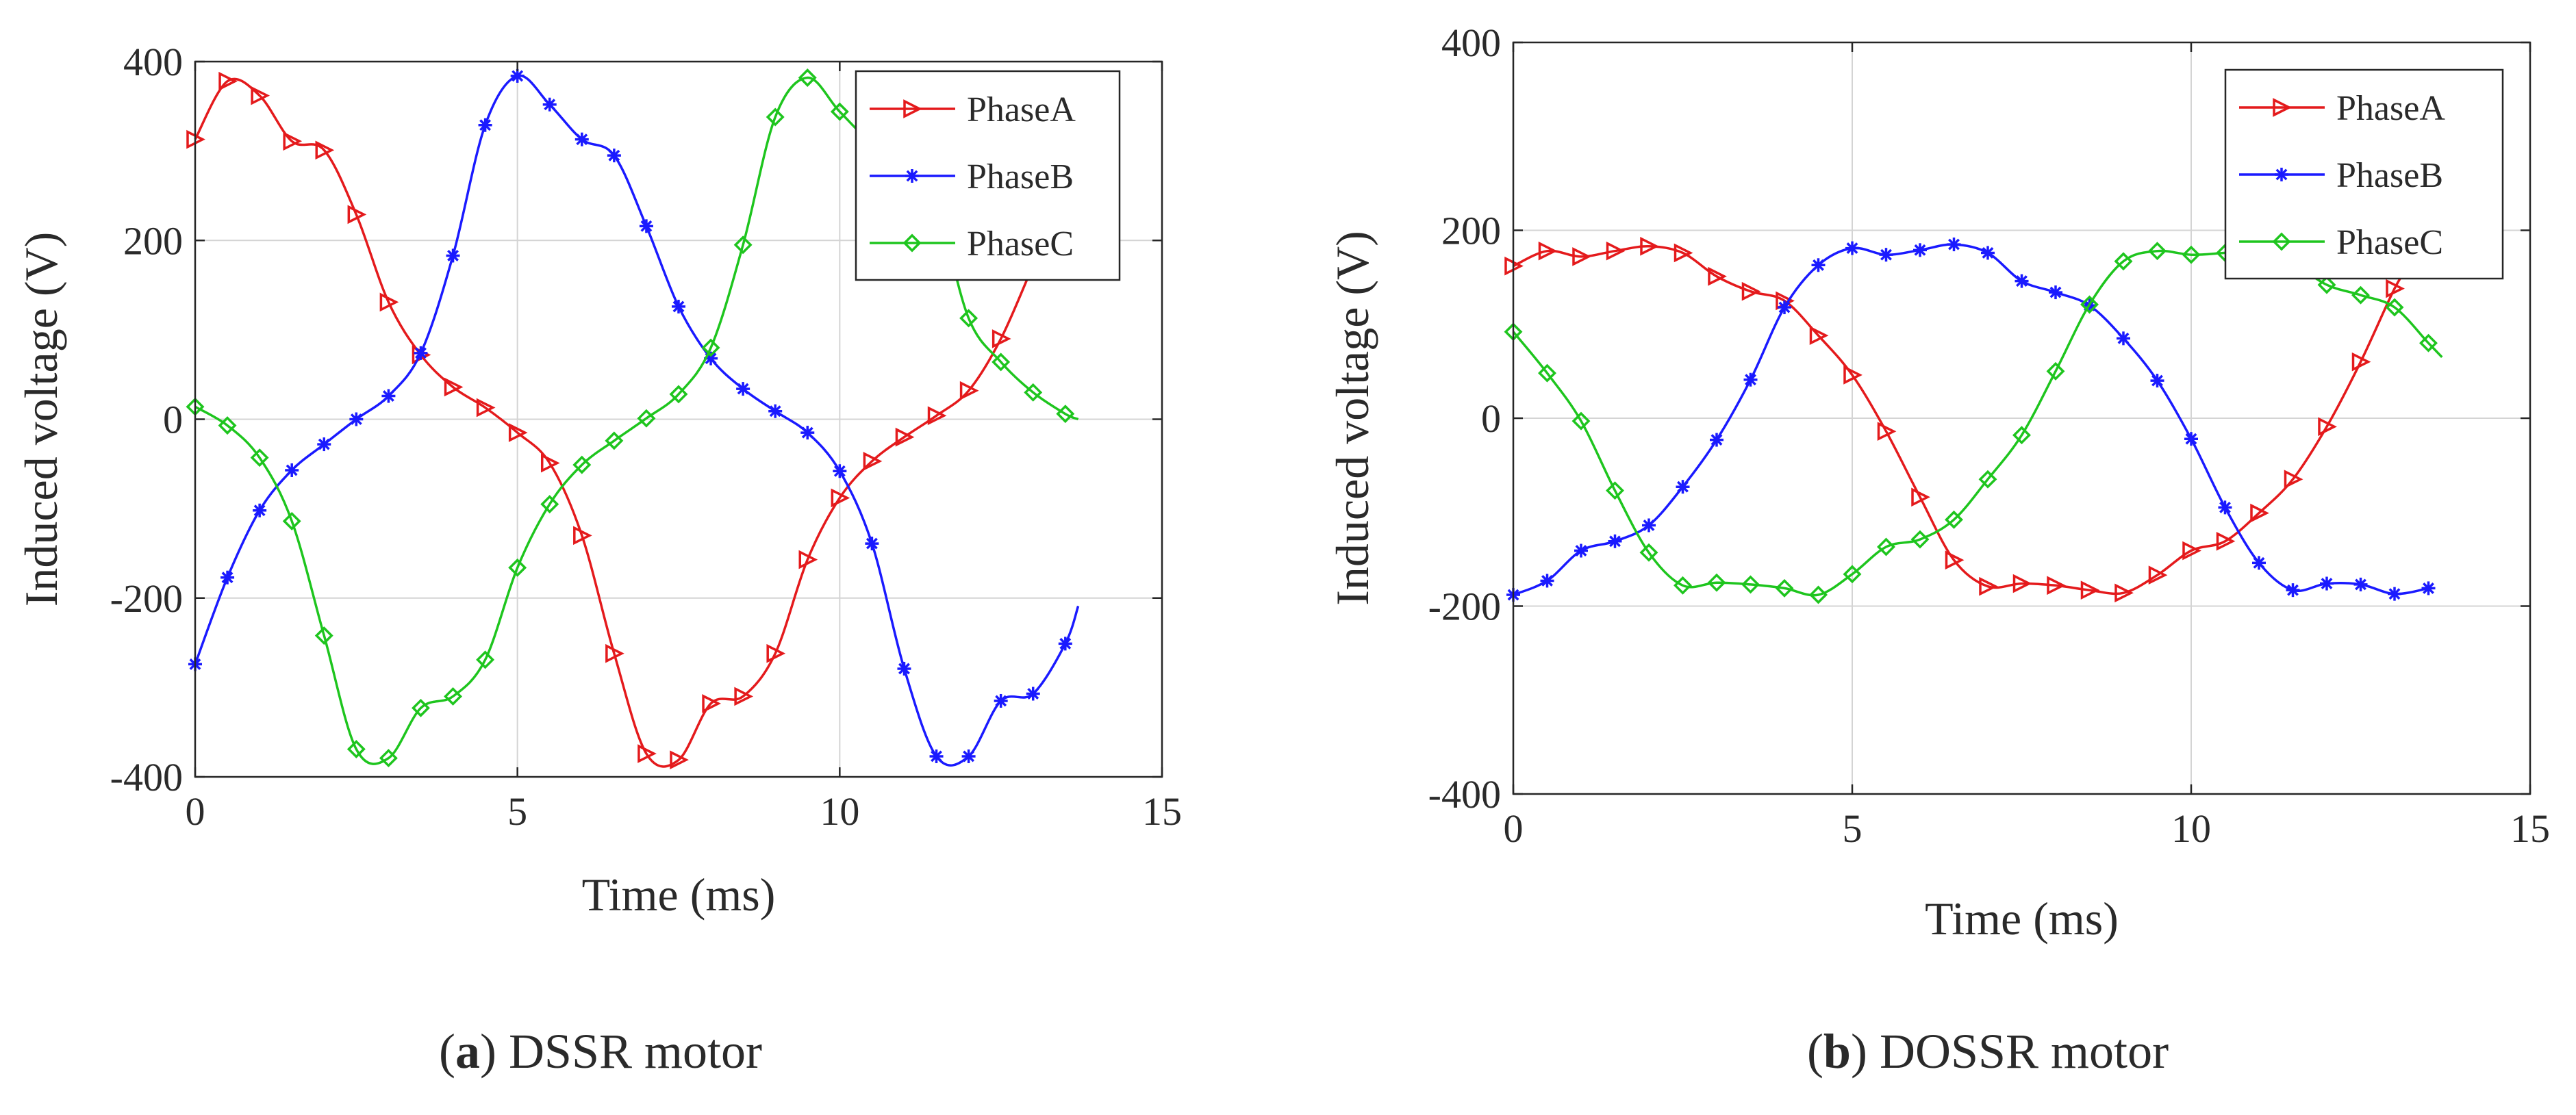  I want to click on legend-label: PhaseC, so click(1020, 244).